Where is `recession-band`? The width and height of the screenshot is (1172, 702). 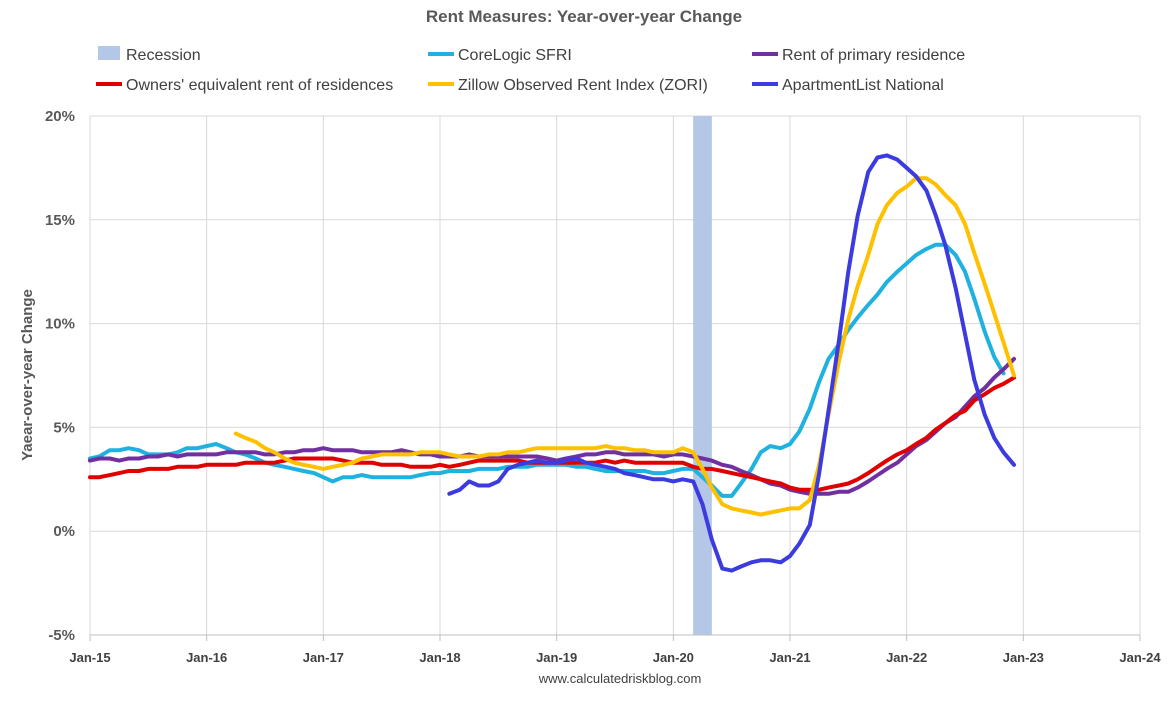
recession-band is located at coordinates (702, 375).